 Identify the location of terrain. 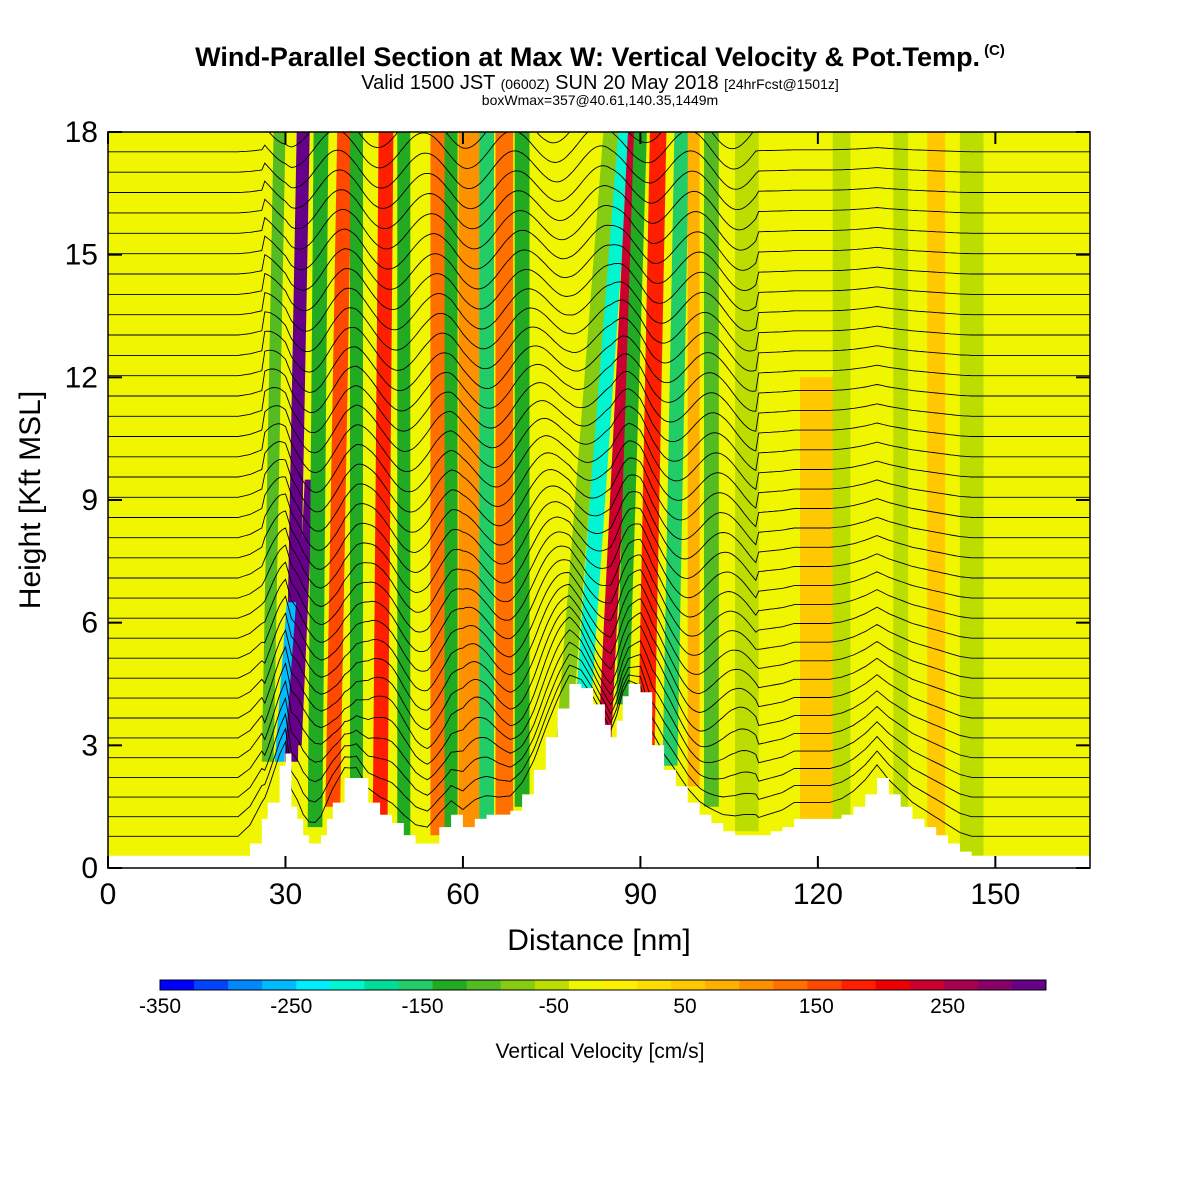
(599, 776).